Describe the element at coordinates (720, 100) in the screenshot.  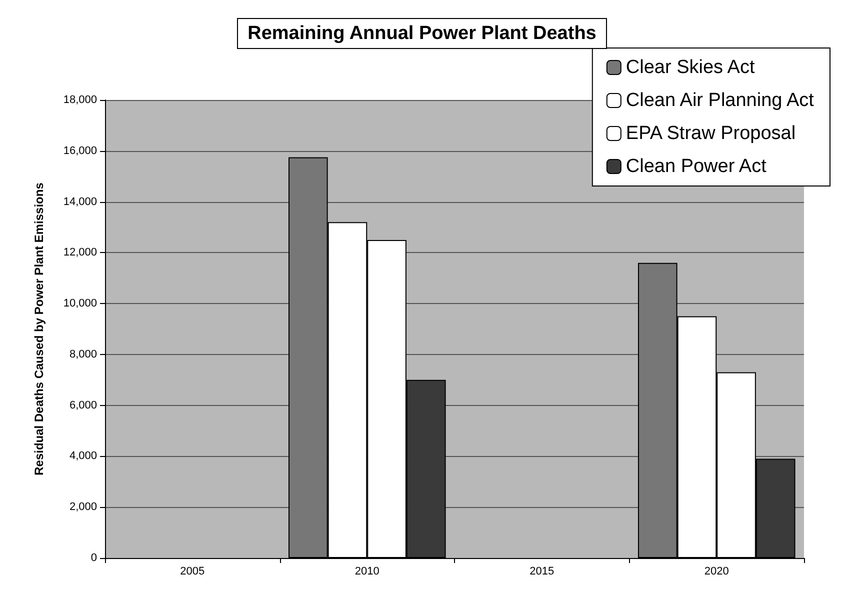
I see `legend-label: Clean Air Planning Act` at that location.